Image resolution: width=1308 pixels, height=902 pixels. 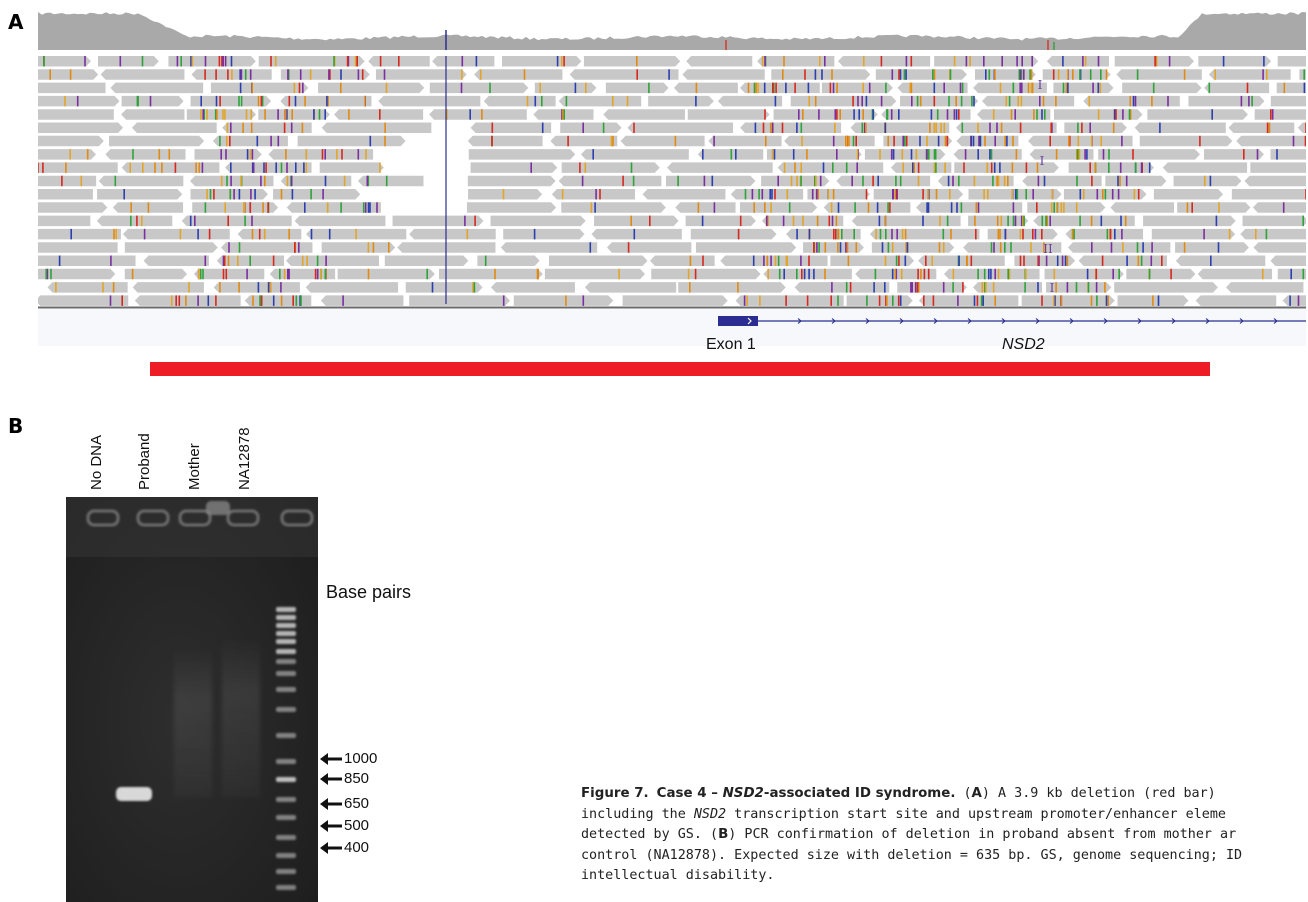 What do you see at coordinates (16, 22) in the screenshot?
I see `panel-label-a: A` at bounding box center [16, 22].